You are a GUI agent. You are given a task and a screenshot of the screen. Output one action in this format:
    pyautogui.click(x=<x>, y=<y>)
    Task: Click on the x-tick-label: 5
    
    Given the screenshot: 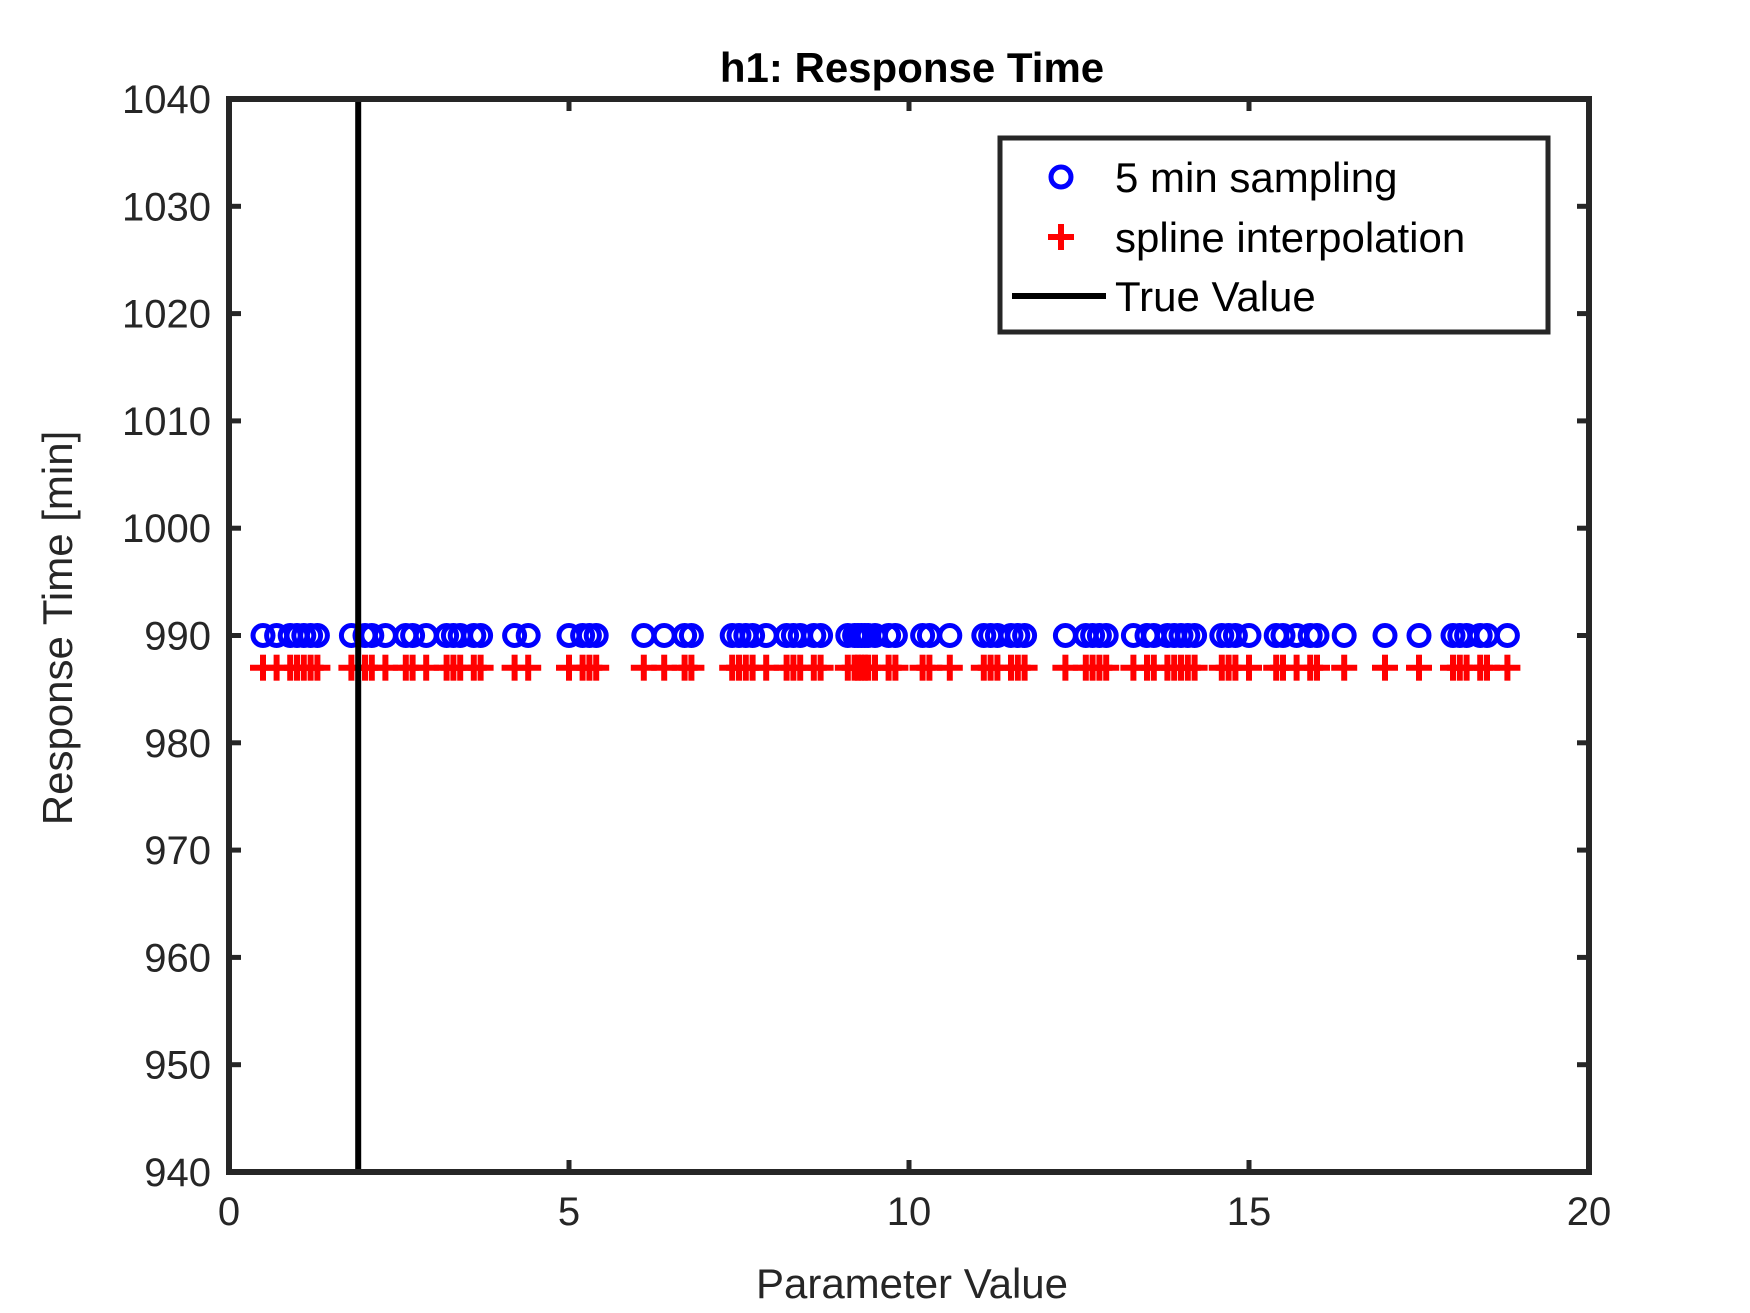 What is the action you would take?
    pyautogui.click(x=569, y=1212)
    